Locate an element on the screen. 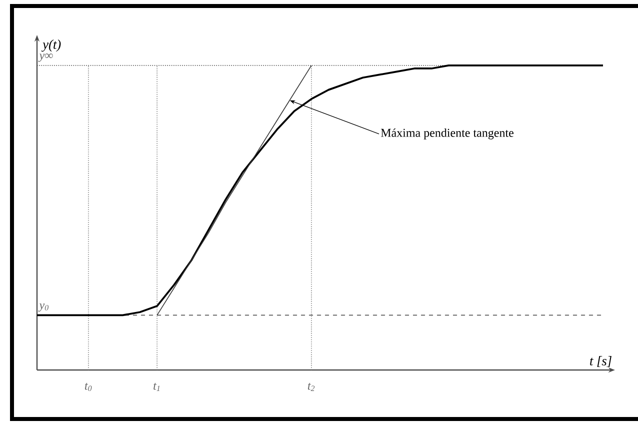 This screenshot has height=425, width=638. y-axis-title: y(t) is located at coordinates (51, 46).